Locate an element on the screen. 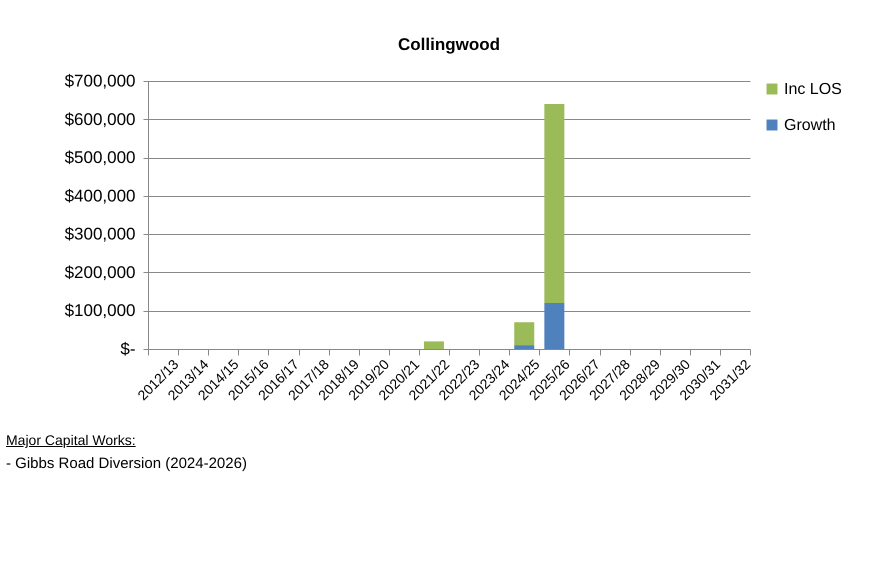 The width and height of the screenshot is (896, 562). y-tick-label: $400,000 is located at coordinates (100, 196).